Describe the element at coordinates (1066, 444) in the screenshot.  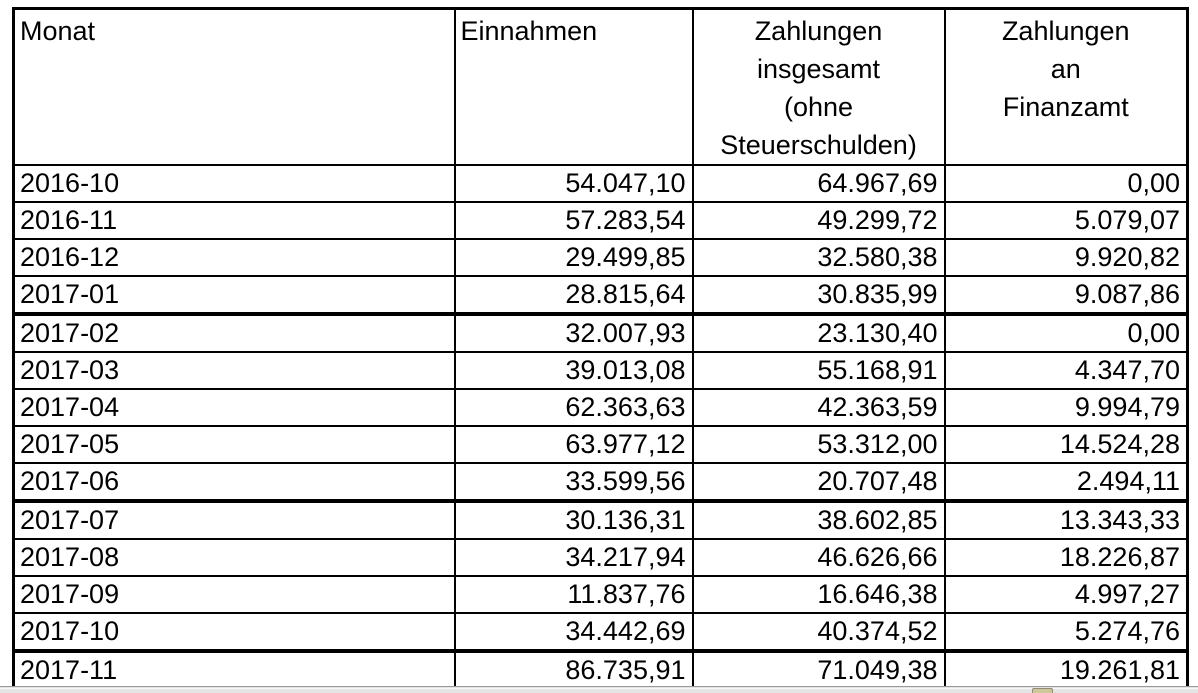
I see `row-zahlungen-finanzamt-cell: 14.524,28` at that location.